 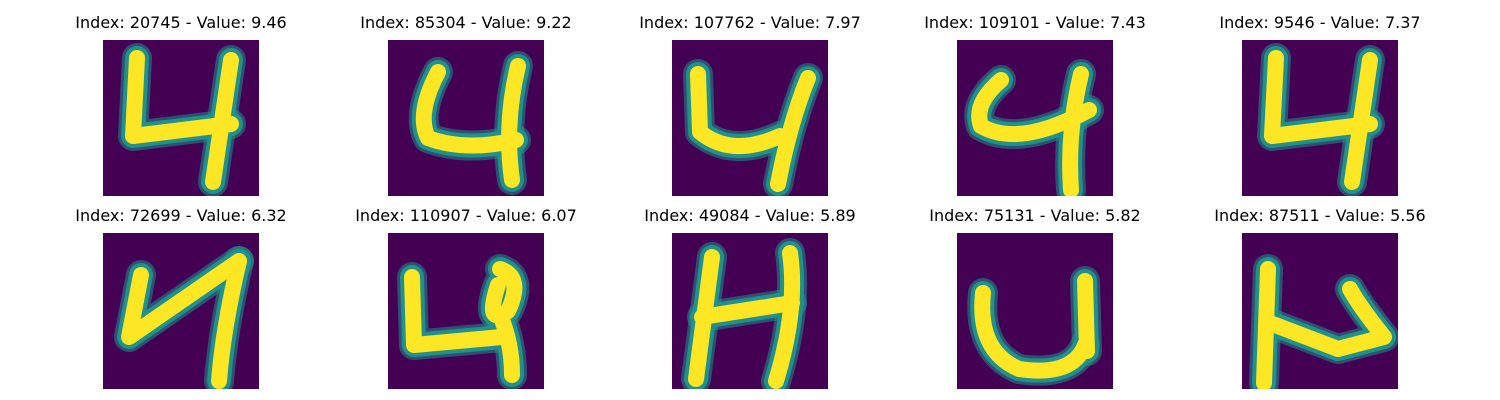 I want to click on panel-title: Index: 107762 - Value: 7.97, so click(x=750, y=22).